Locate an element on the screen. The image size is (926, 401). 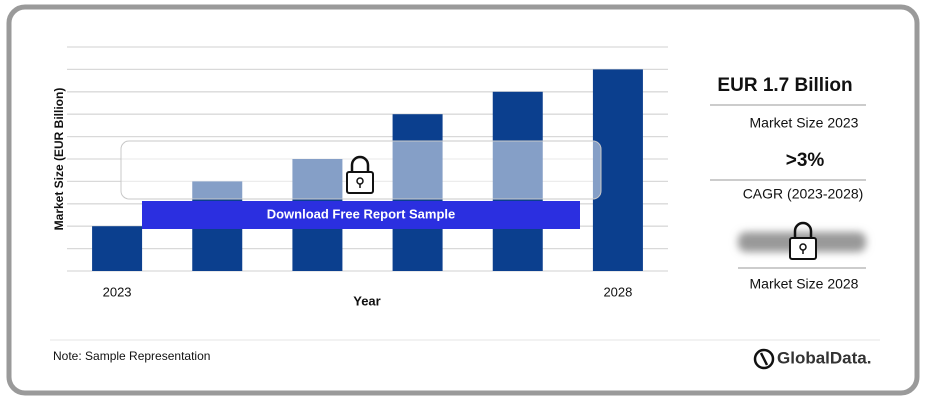
x-axis-label: Year is located at coordinates (366, 300).